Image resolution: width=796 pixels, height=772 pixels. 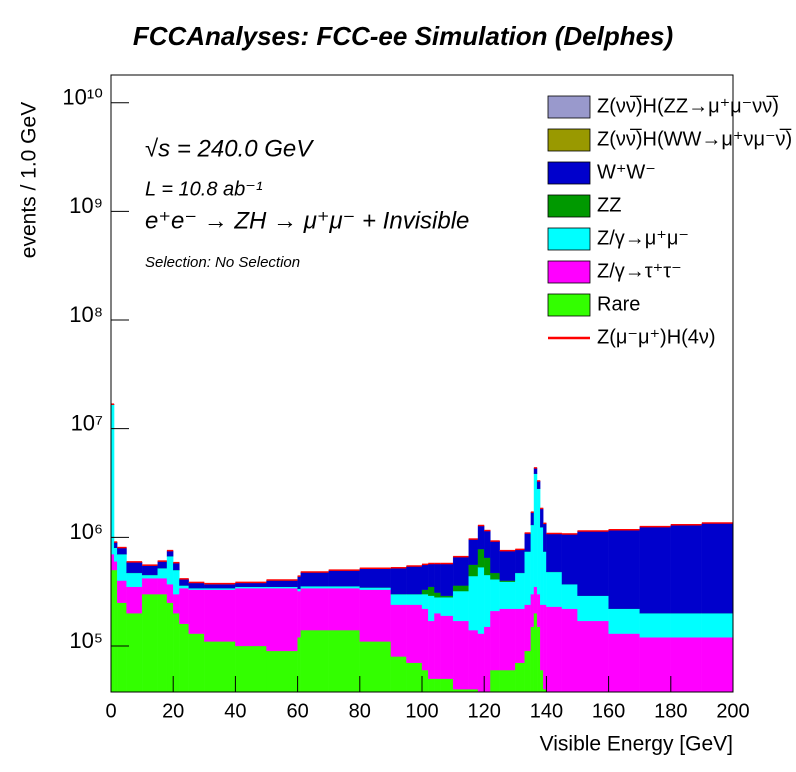 I want to click on legend-label: Z(μ⁻μ⁺)H(4ν), so click(x=656, y=337).